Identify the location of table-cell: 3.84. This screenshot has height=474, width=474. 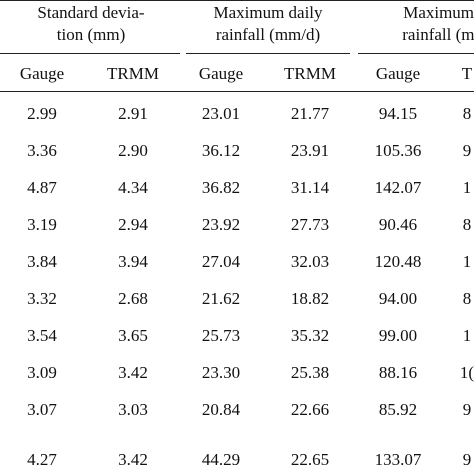
(42, 261).